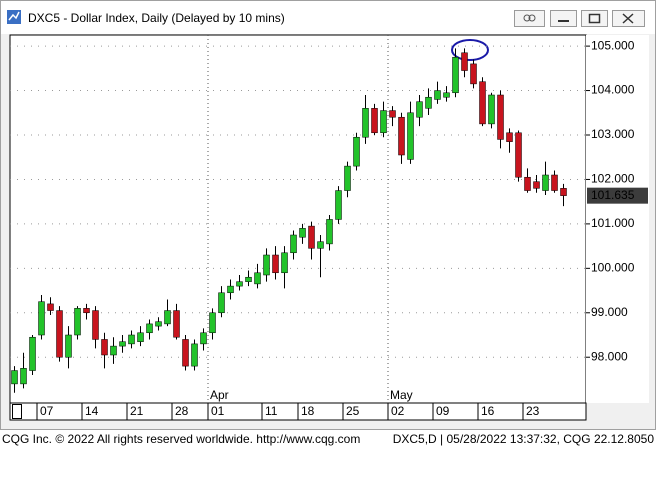  What do you see at coordinates (613, 90) in the screenshot?
I see `y-tick-label: 104.000` at bounding box center [613, 90].